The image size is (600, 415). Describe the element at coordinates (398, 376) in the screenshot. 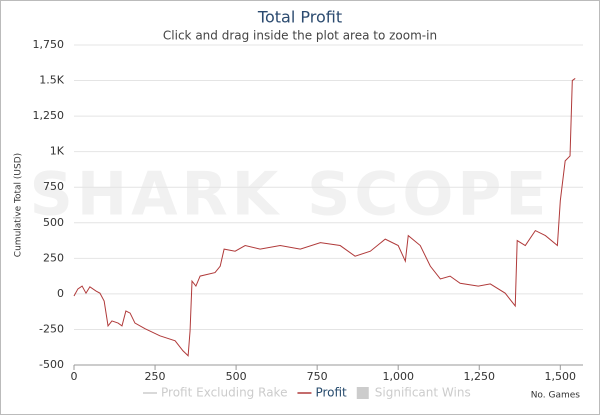

I see `x-tick-label: 1,000` at that location.